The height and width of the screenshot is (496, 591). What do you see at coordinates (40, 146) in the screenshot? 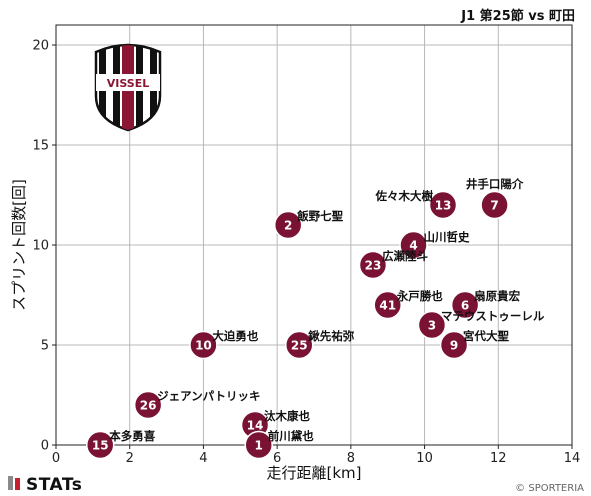
I see `y-tick-label: 15` at bounding box center [40, 146].